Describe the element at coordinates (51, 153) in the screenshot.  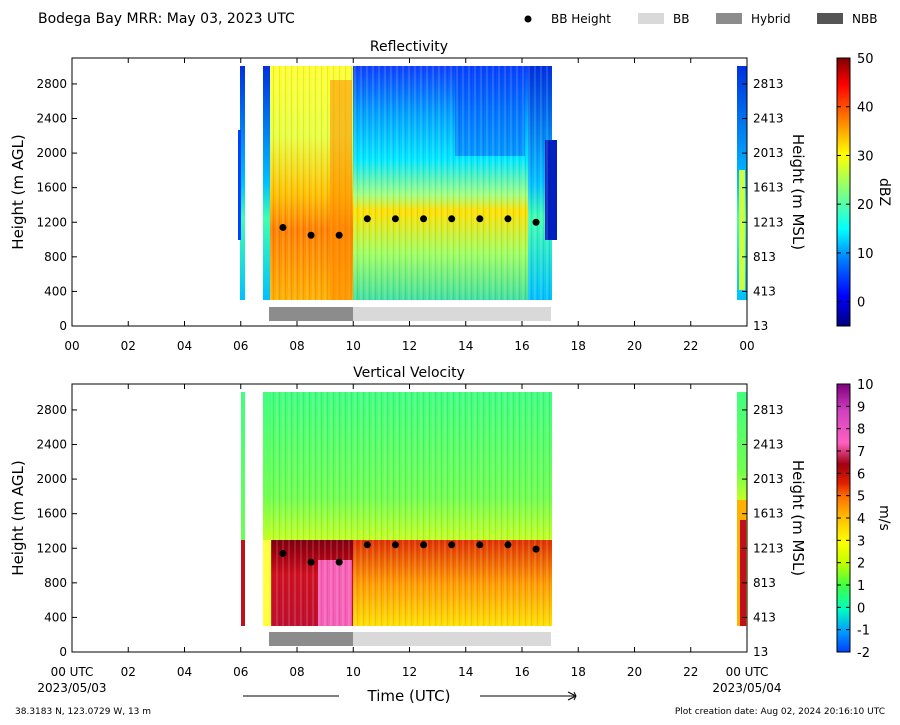
I see `y-tick-label: 2000` at that location.